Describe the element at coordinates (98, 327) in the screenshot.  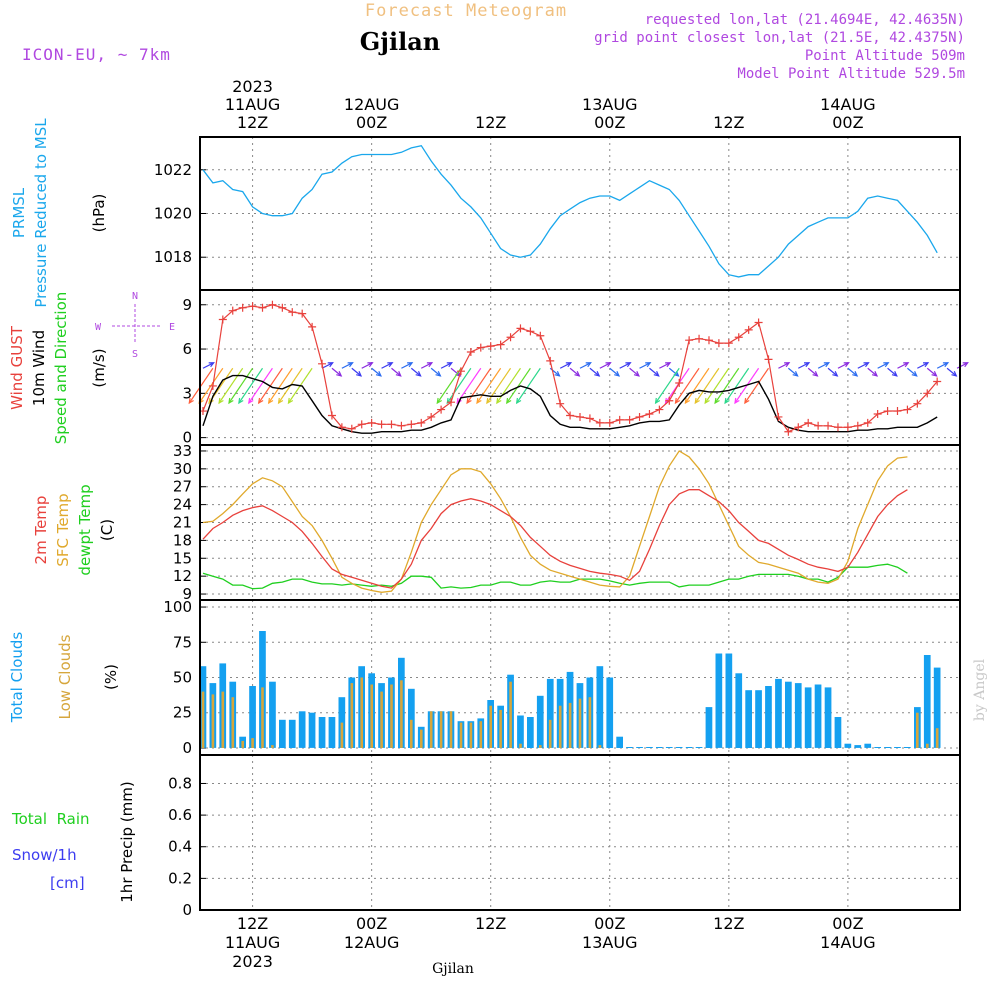
I see `compass-w: W` at that location.